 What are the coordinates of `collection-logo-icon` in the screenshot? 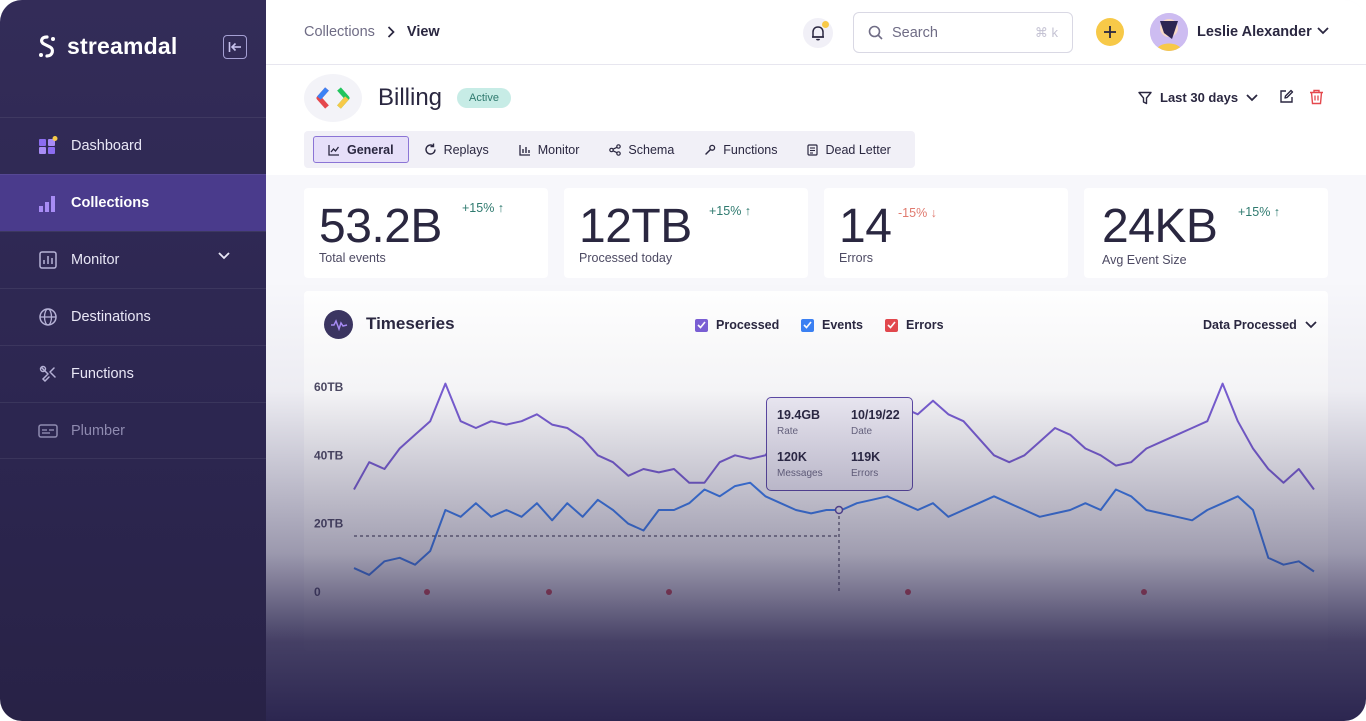 It's located at (333, 98).